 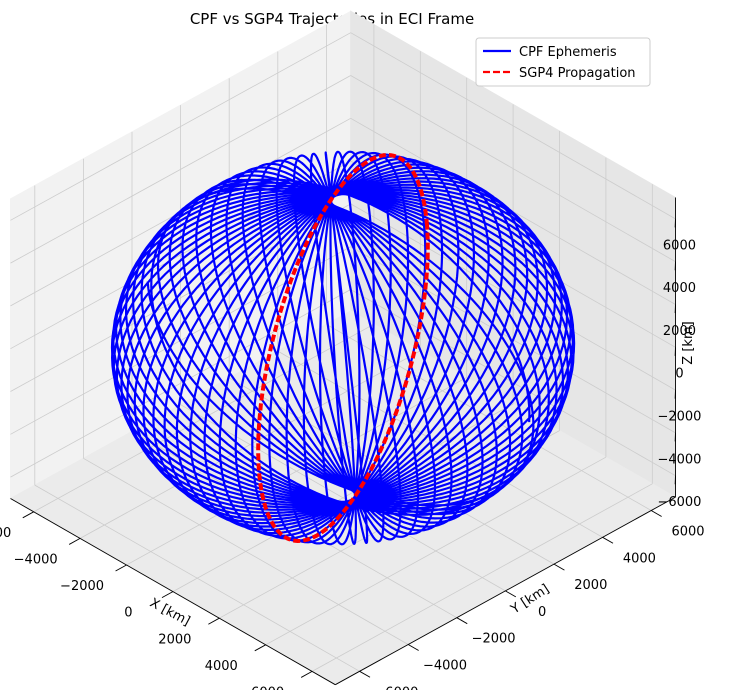 What do you see at coordinates (36, 560) in the screenshot?
I see `x-tick-label: −4000` at bounding box center [36, 560].